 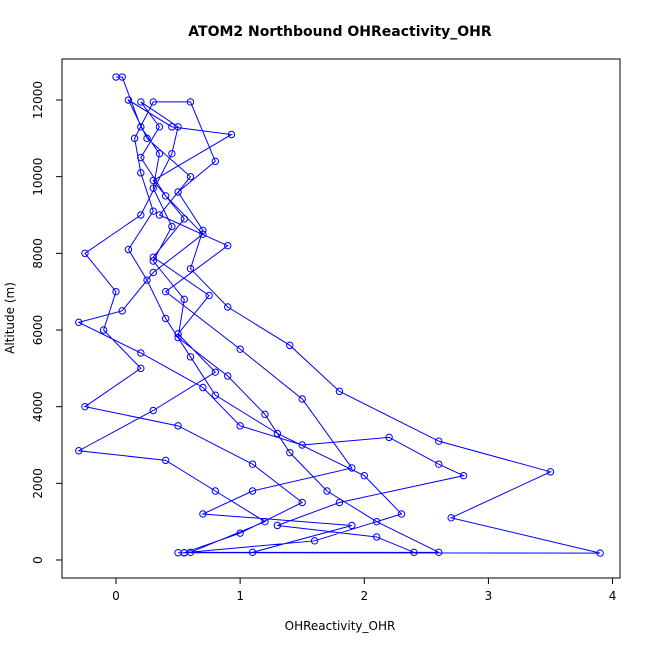 What do you see at coordinates (10, 318) in the screenshot?
I see `y-axis-label: Altitude (m)` at bounding box center [10, 318].